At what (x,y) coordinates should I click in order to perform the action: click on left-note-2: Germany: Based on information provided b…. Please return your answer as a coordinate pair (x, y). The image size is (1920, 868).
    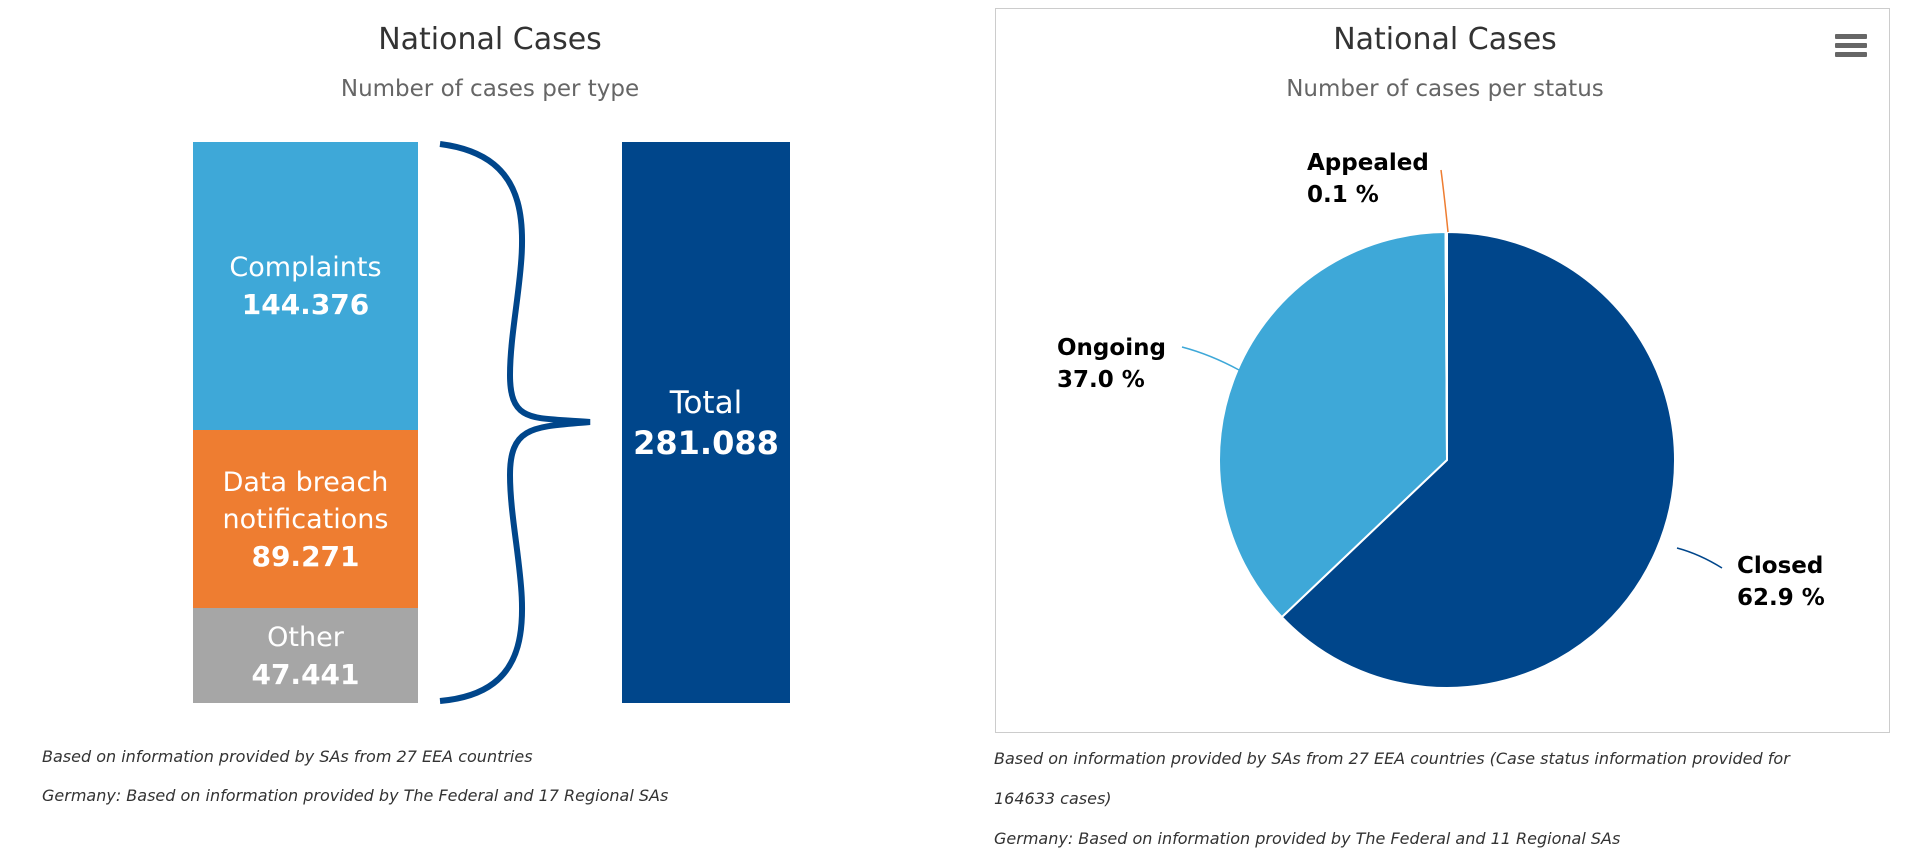
    Looking at the image, I should click on (355, 795).